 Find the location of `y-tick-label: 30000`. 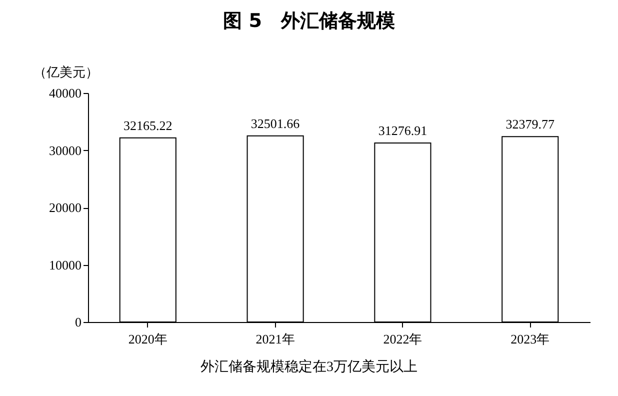

y-tick-label: 30000 is located at coordinates (65, 150).